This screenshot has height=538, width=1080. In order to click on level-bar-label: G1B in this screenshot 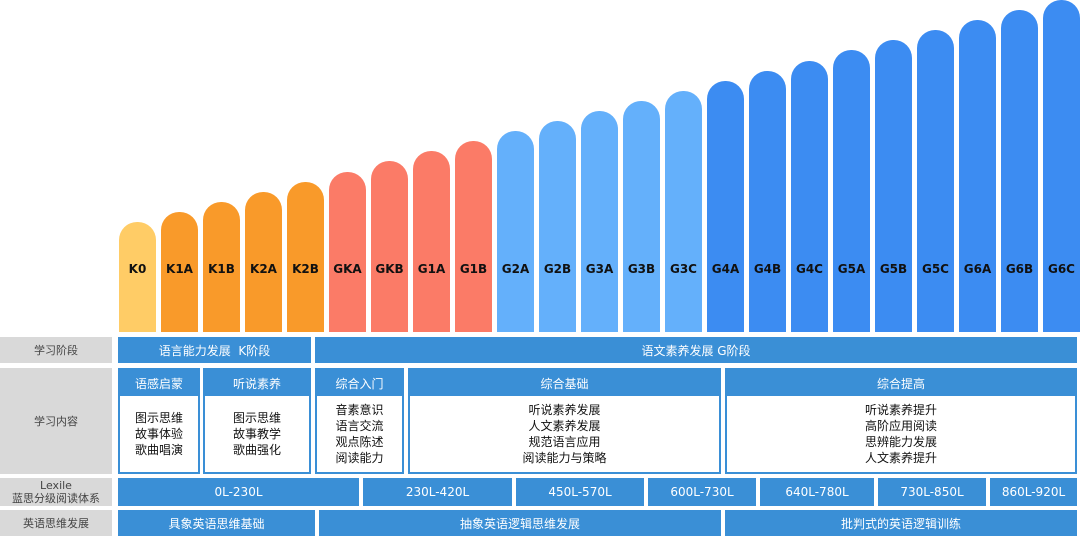, I will do `click(473, 269)`.